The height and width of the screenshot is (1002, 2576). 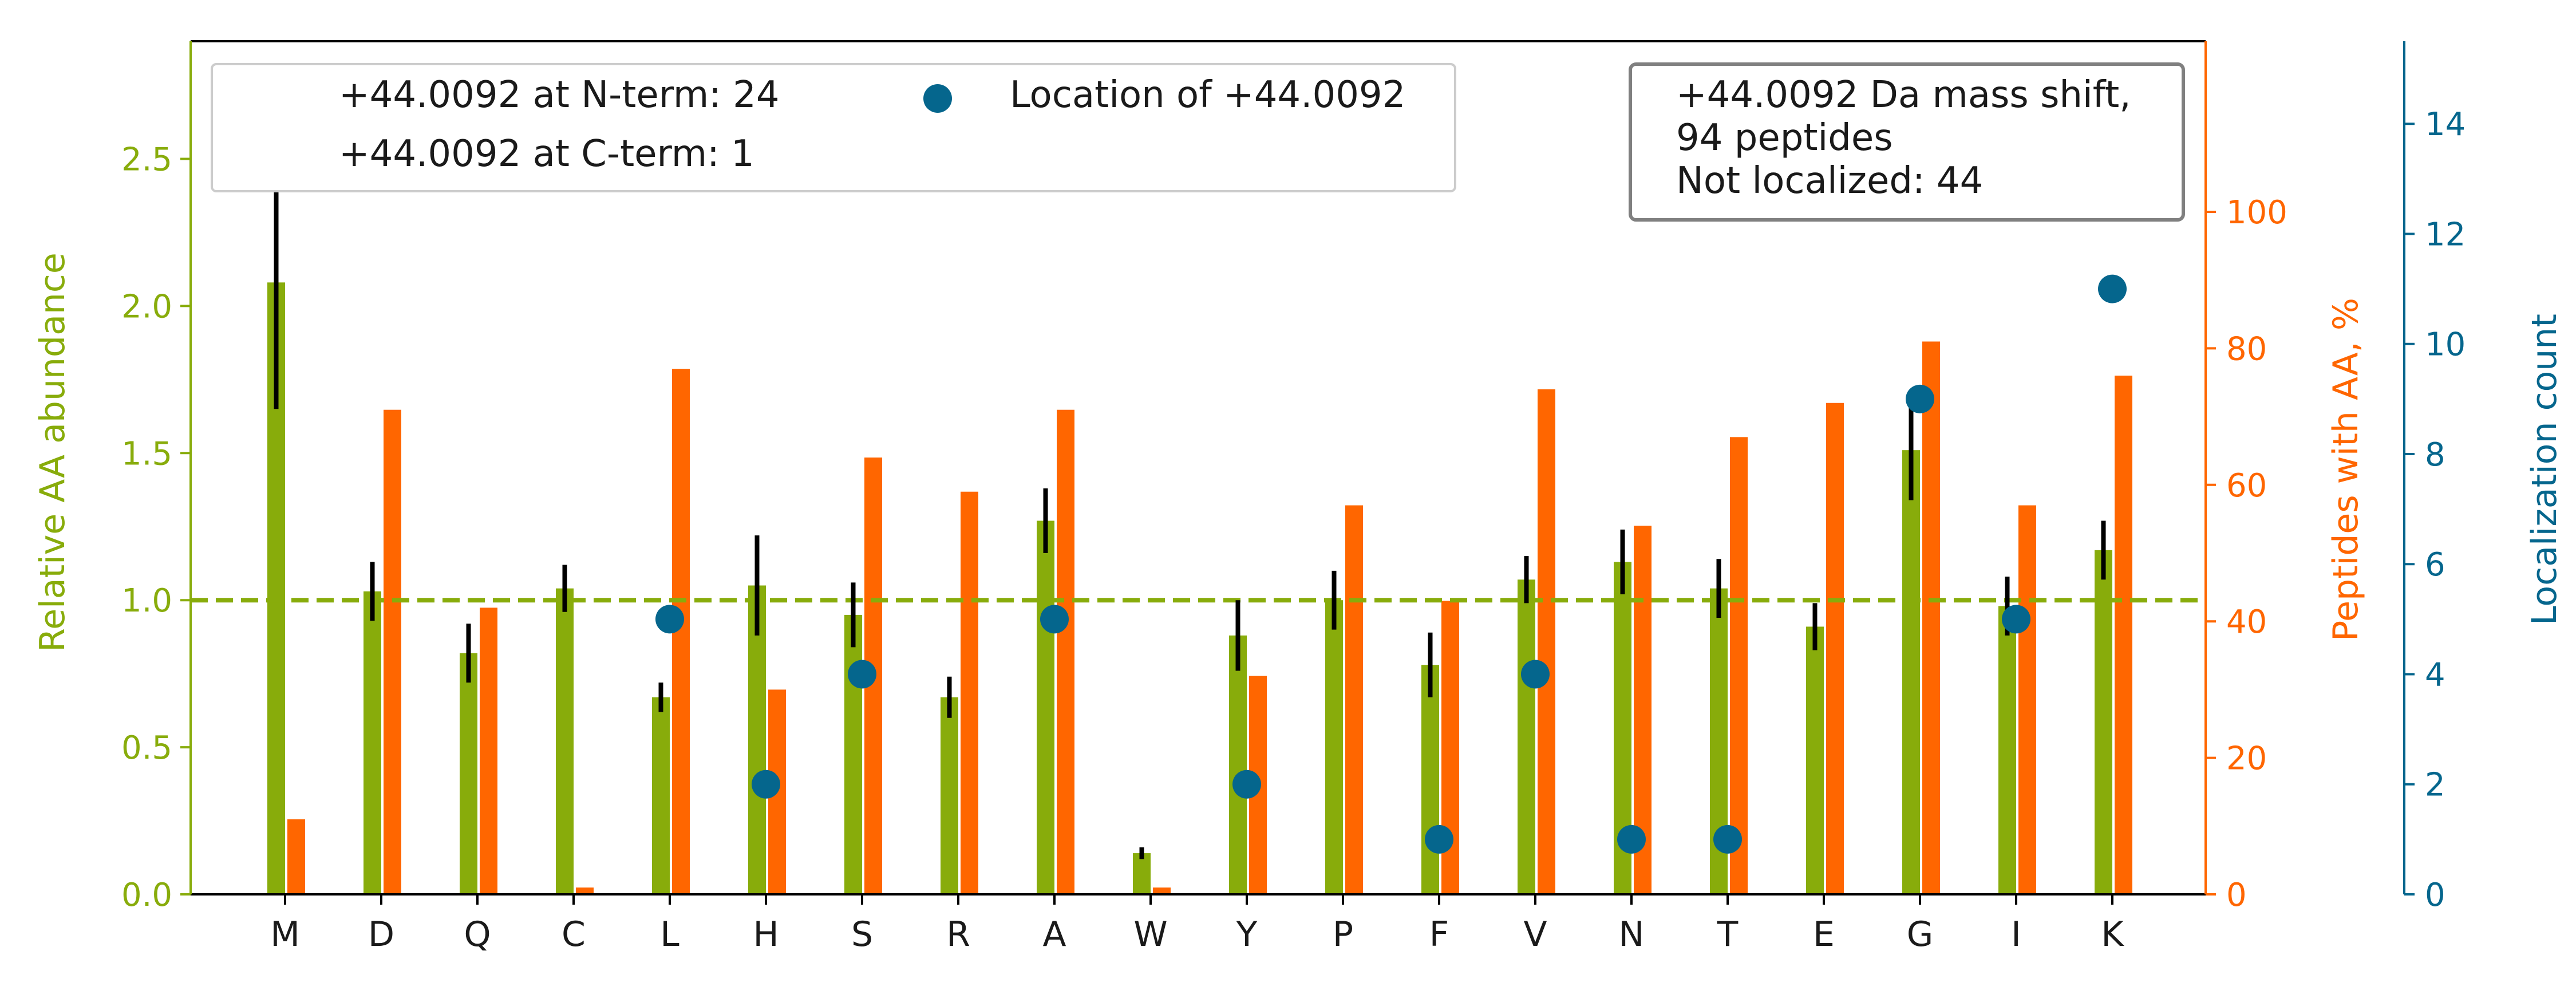 What do you see at coordinates (2435, 455) in the screenshot?
I see `tick-right-label: 8` at bounding box center [2435, 455].